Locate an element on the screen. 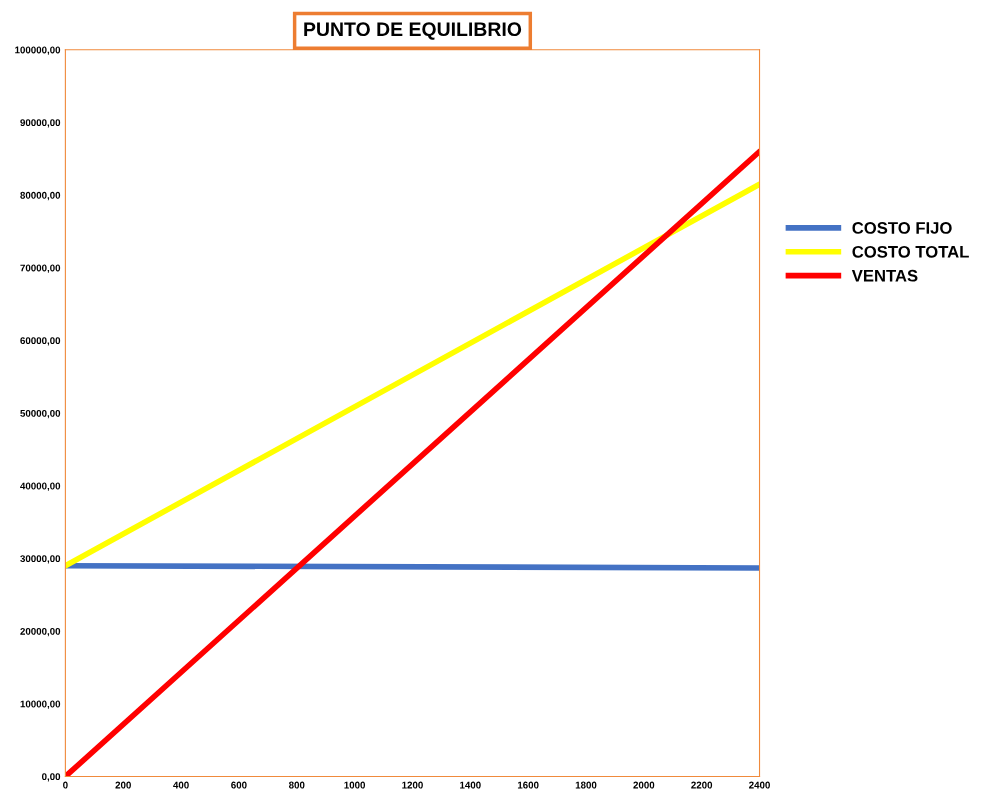 This screenshot has width=1006, height=803. chart-title: PUNTO DE EQUILIBRIO is located at coordinates (413, 31).